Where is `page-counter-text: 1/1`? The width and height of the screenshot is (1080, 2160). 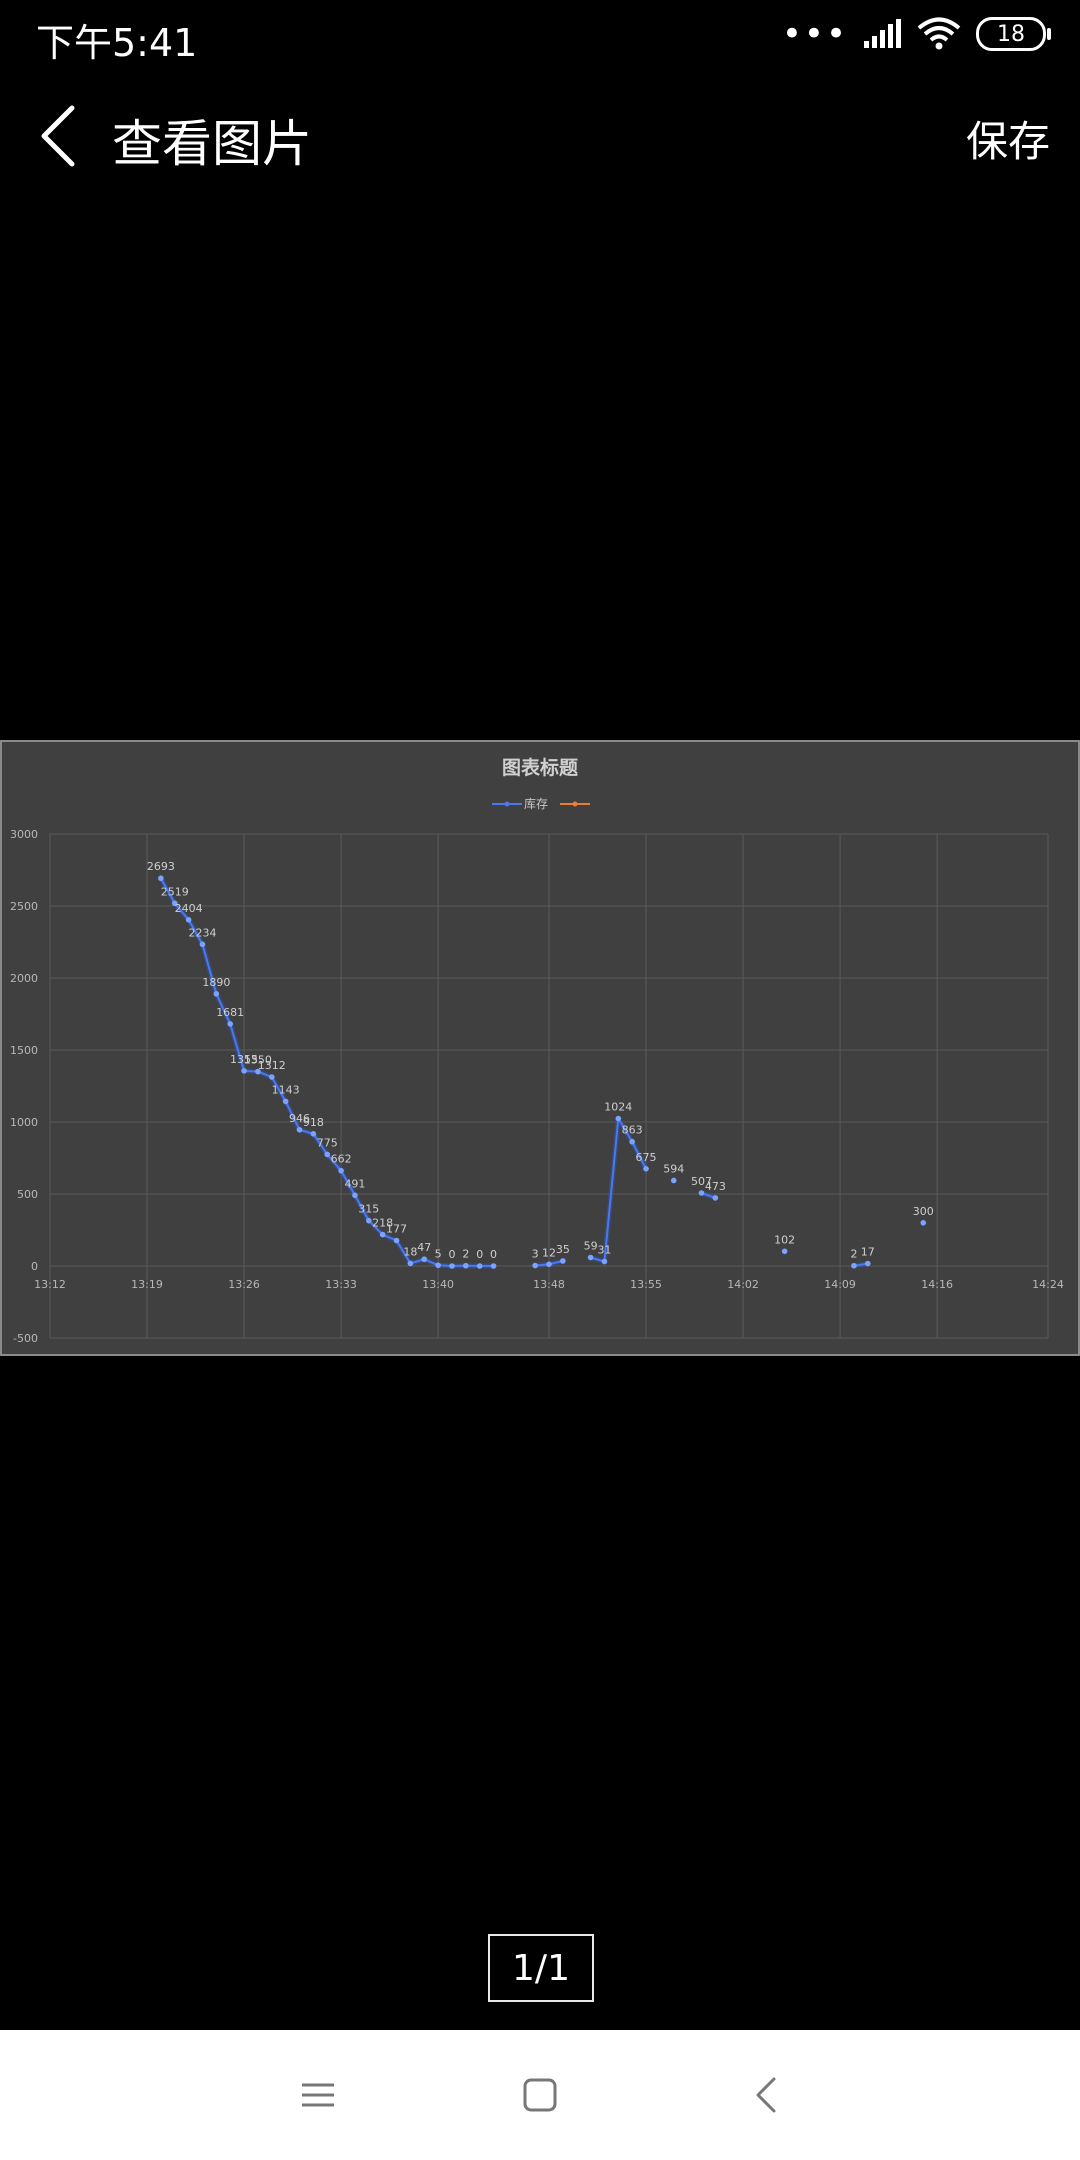
page-counter-text: 1/1 is located at coordinates (541, 1968).